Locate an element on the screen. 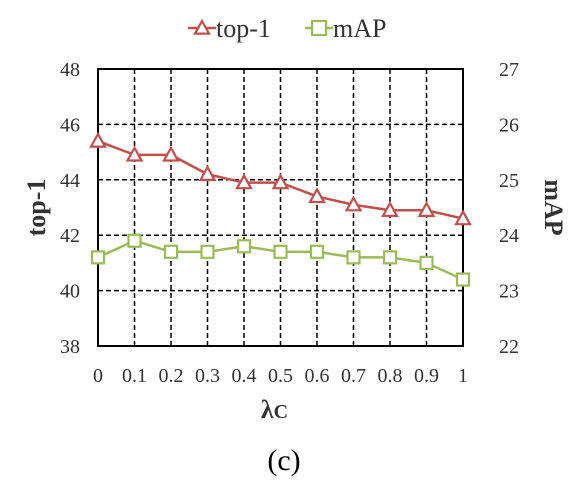  legend-item-top-1: top-1 is located at coordinates (229, 28).